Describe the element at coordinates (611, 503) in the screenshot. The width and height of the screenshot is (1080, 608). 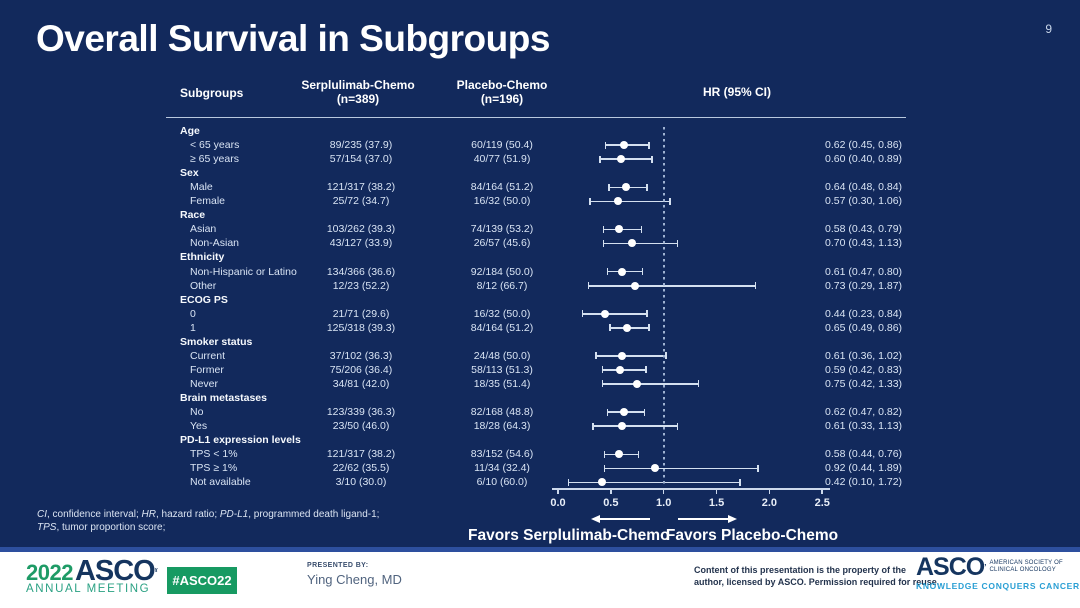
I see `x-axis-tick-label: 0.5` at that location.